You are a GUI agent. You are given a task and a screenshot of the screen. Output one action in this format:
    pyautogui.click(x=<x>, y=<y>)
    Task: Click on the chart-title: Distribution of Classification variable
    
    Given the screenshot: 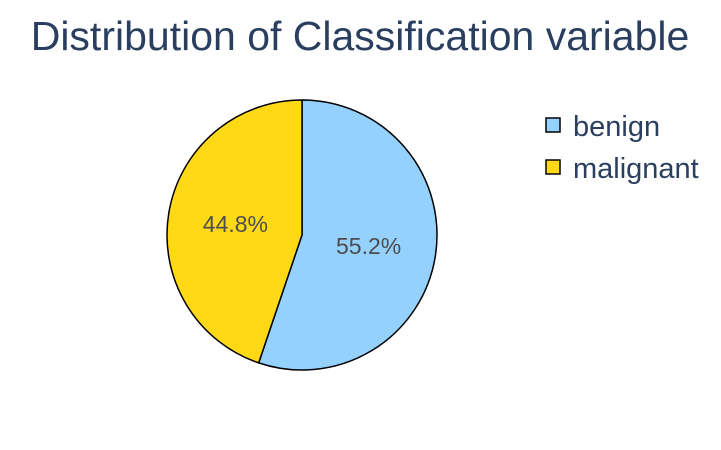 What is the action you would take?
    pyautogui.click(x=360, y=36)
    